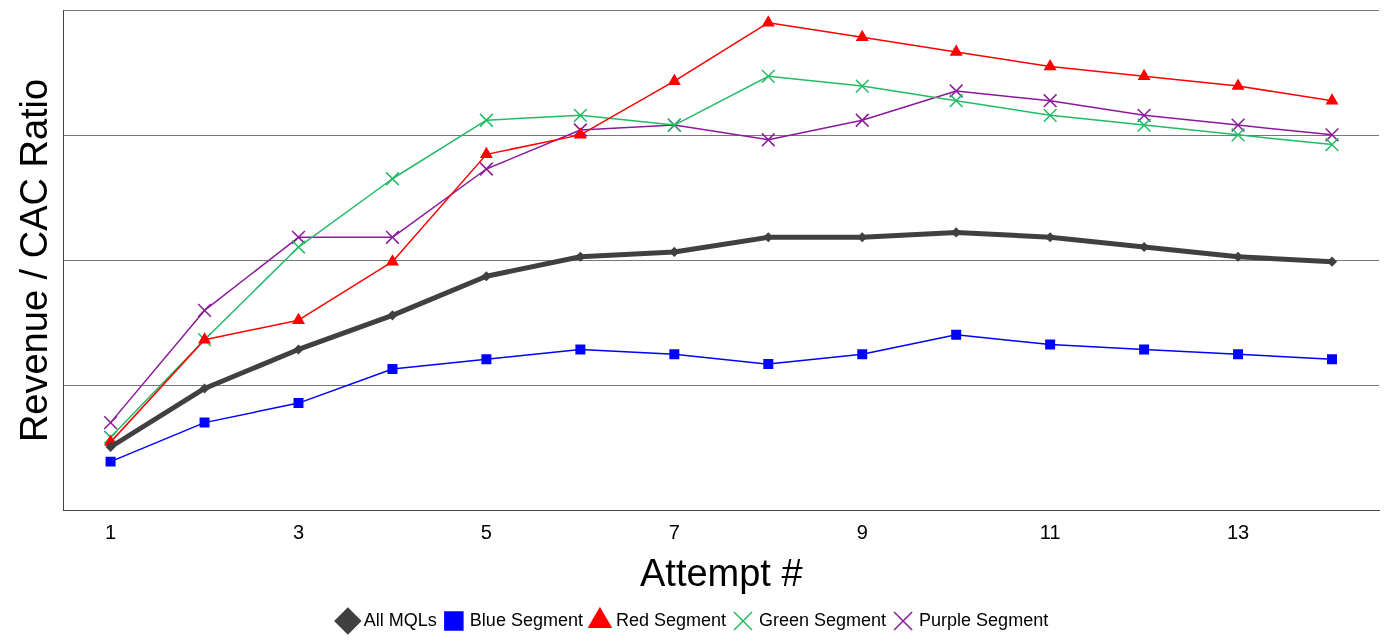 The width and height of the screenshot is (1391, 644). Describe the element at coordinates (526, 619) in the screenshot. I see `legend-label: Blue Segment` at that location.